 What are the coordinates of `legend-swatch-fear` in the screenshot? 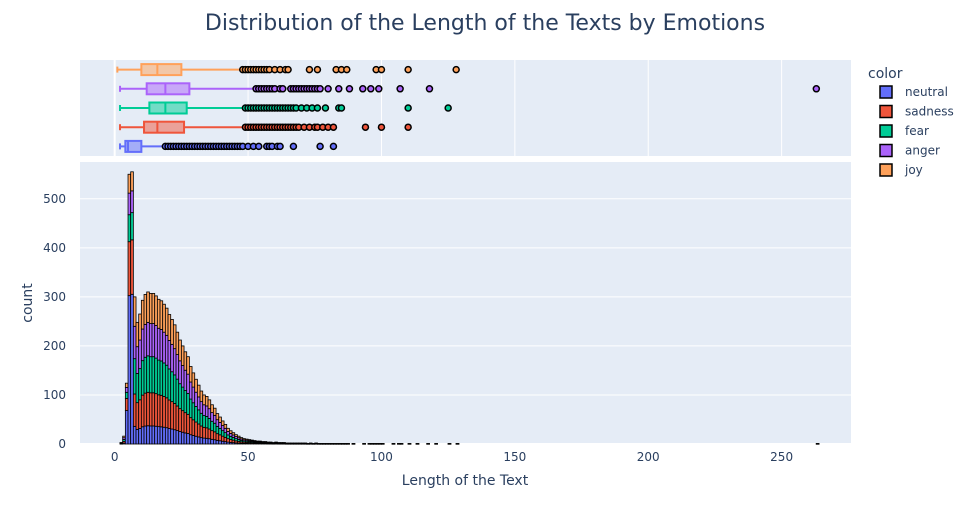 It's located at (886, 131).